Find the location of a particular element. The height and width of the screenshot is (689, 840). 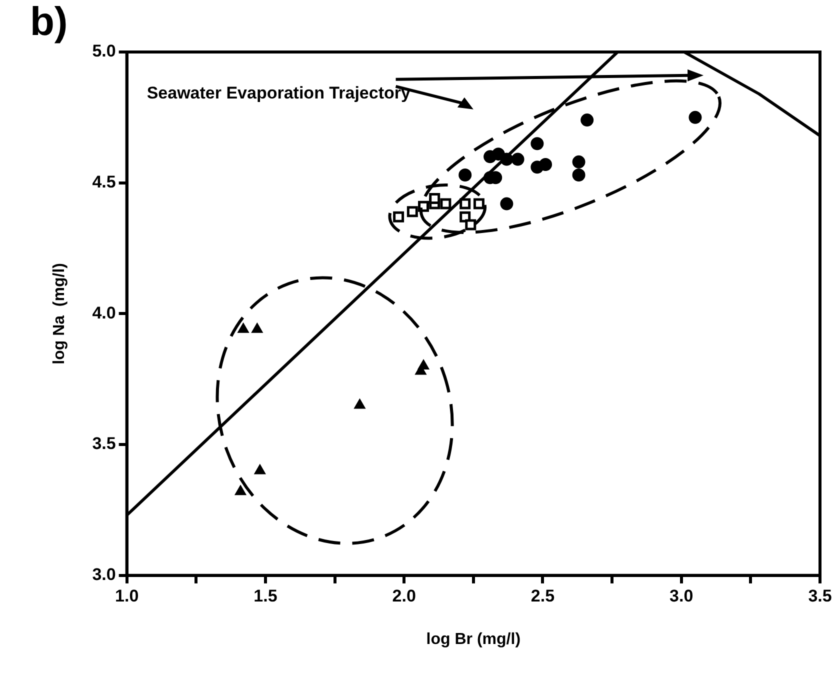

x-tick-label: 1.0 is located at coordinates (127, 596).